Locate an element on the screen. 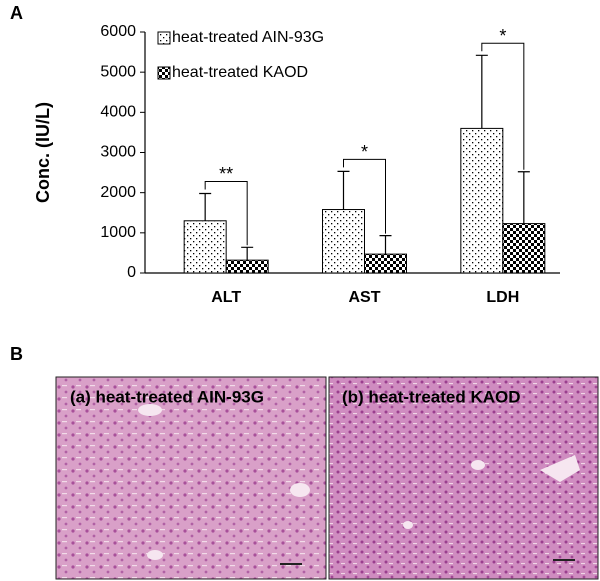 This screenshot has width=600, height=581. image-caption: (a) heat-treated AIN-93G is located at coordinates (167, 396).